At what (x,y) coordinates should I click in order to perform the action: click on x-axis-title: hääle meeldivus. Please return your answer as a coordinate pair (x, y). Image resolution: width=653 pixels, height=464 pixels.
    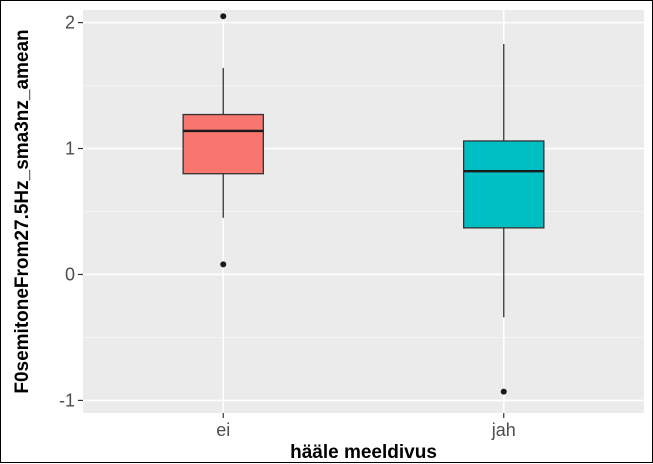
    Looking at the image, I should click on (363, 452).